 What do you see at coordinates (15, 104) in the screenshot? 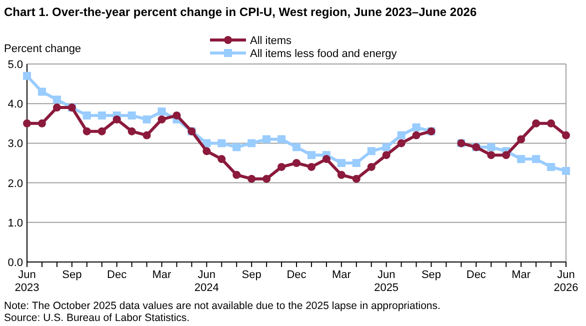
I see `y-tick-label: 4.0` at bounding box center [15, 104].